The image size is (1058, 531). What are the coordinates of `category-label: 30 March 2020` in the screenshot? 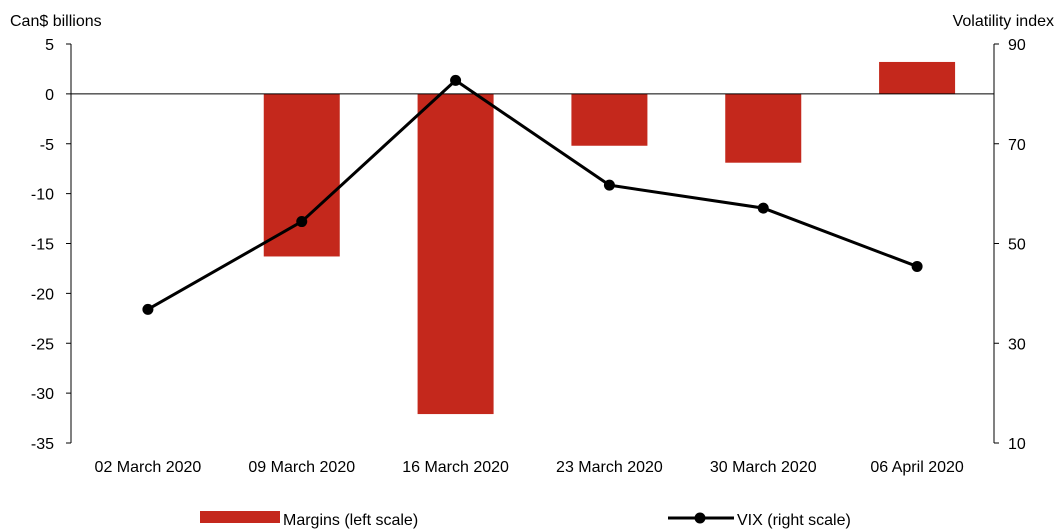 It's located at (763, 467).